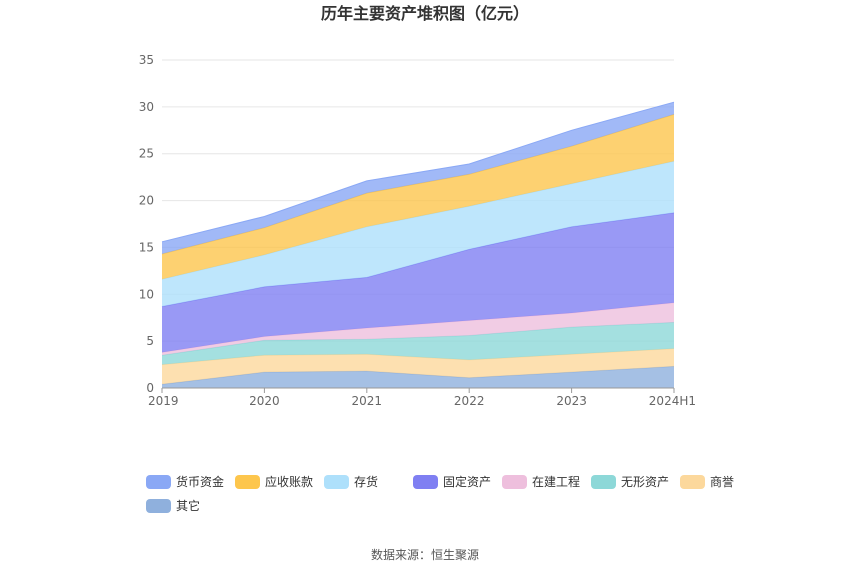 The width and height of the screenshot is (850, 575). I want to click on y-tick-label: 30, so click(146, 107).